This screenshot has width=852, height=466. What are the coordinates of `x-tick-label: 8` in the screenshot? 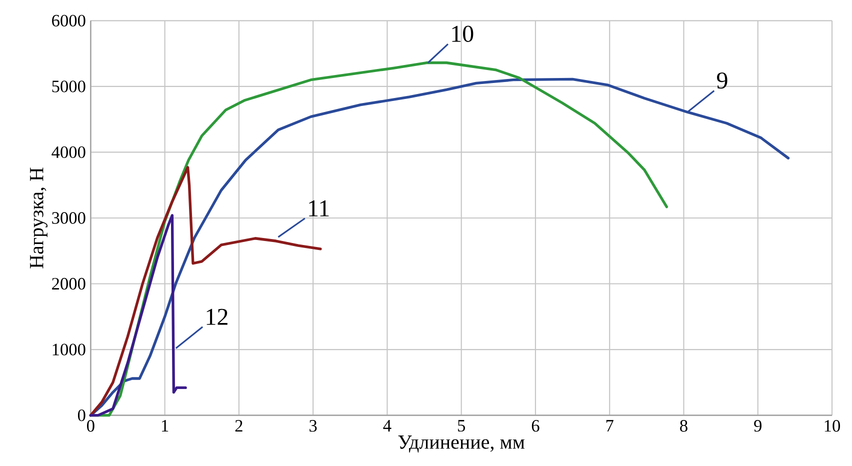 It's located at (684, 426).